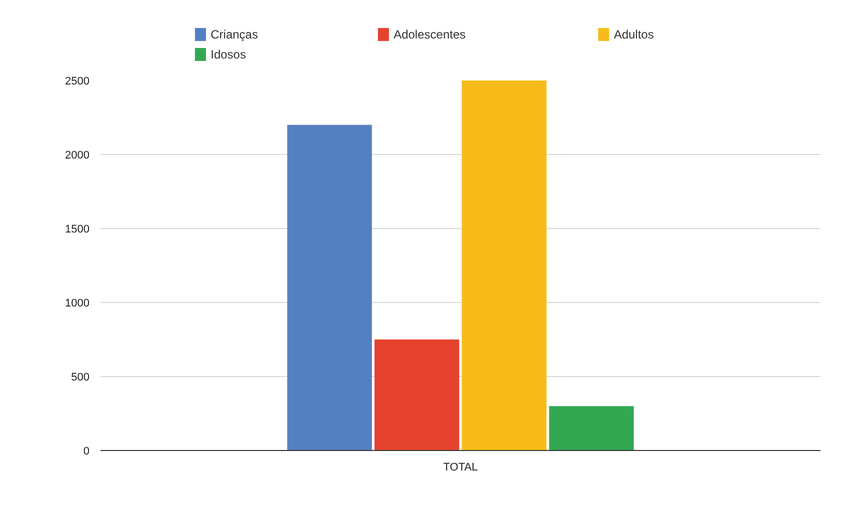 The height and width of the screenshot is (521, 866). I want to click on legend-label: Adolescentes, so click(430, 35).